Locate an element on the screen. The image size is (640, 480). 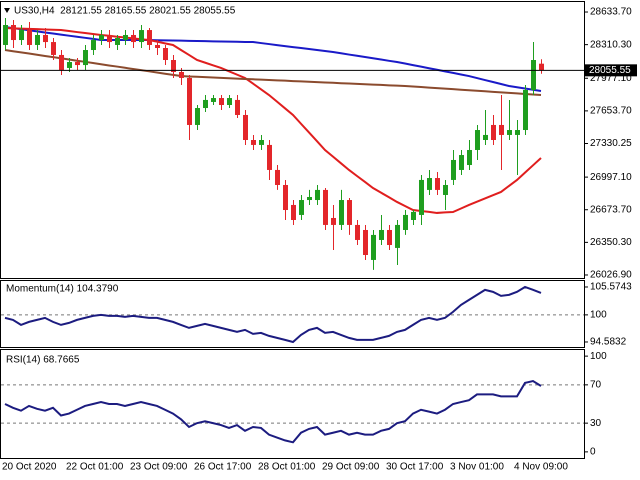
last-price-label: 28055.55 is located at coordinates (610, 70).